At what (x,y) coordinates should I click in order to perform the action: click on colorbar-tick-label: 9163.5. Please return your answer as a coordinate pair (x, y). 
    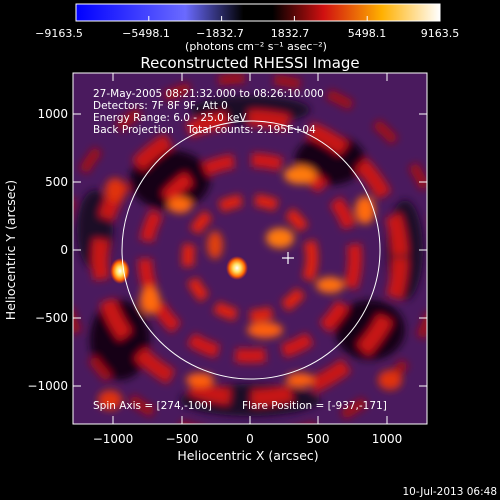
    Looking at the image, I should click on (440, 33).